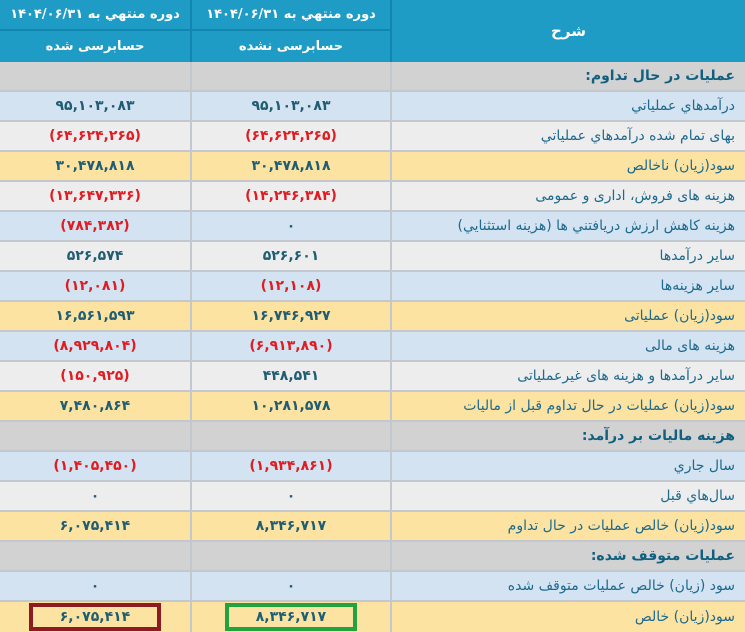  I want to click on cell-value: (۱,۴۰۵,۴۵۰), so click(95, 466).